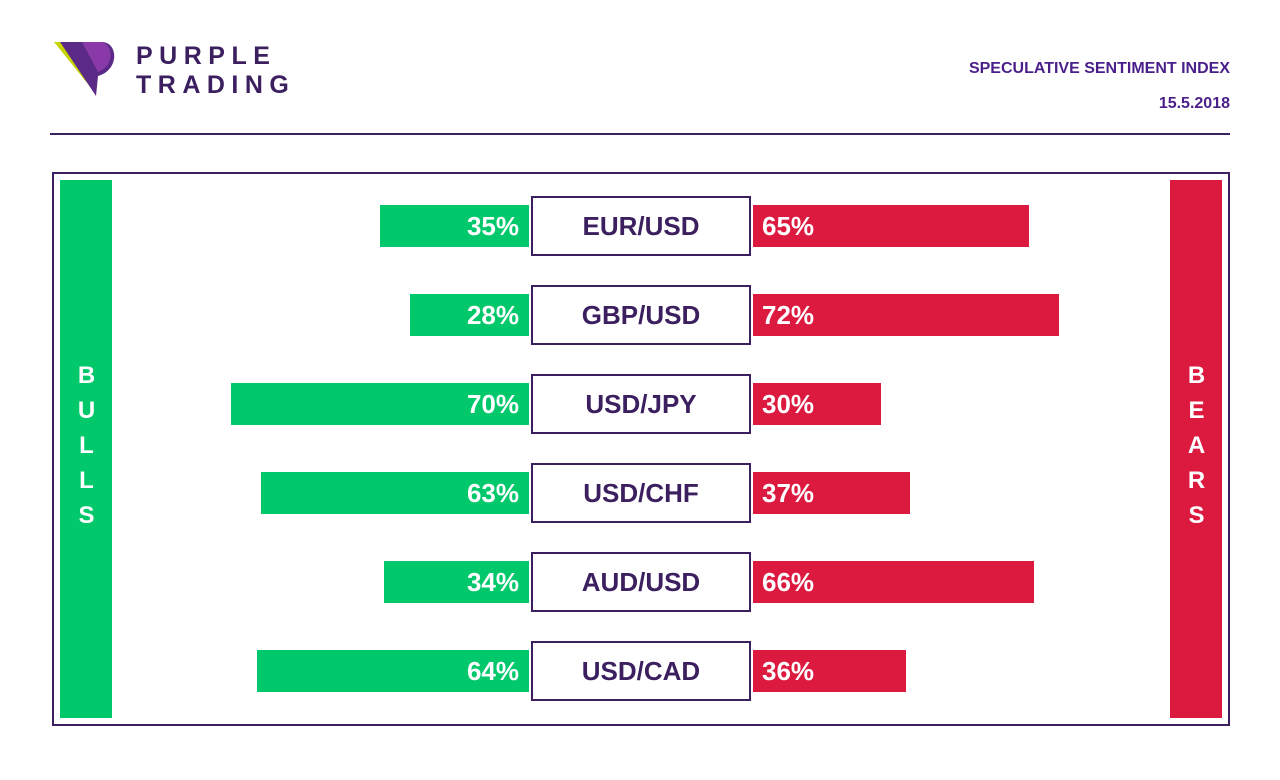 This screenshot has width=1280, height=780. What do you see at coordinates (492, 403) in the screenshot?
I see `bull-value-label: 70%` at bounding box center [492, 403].